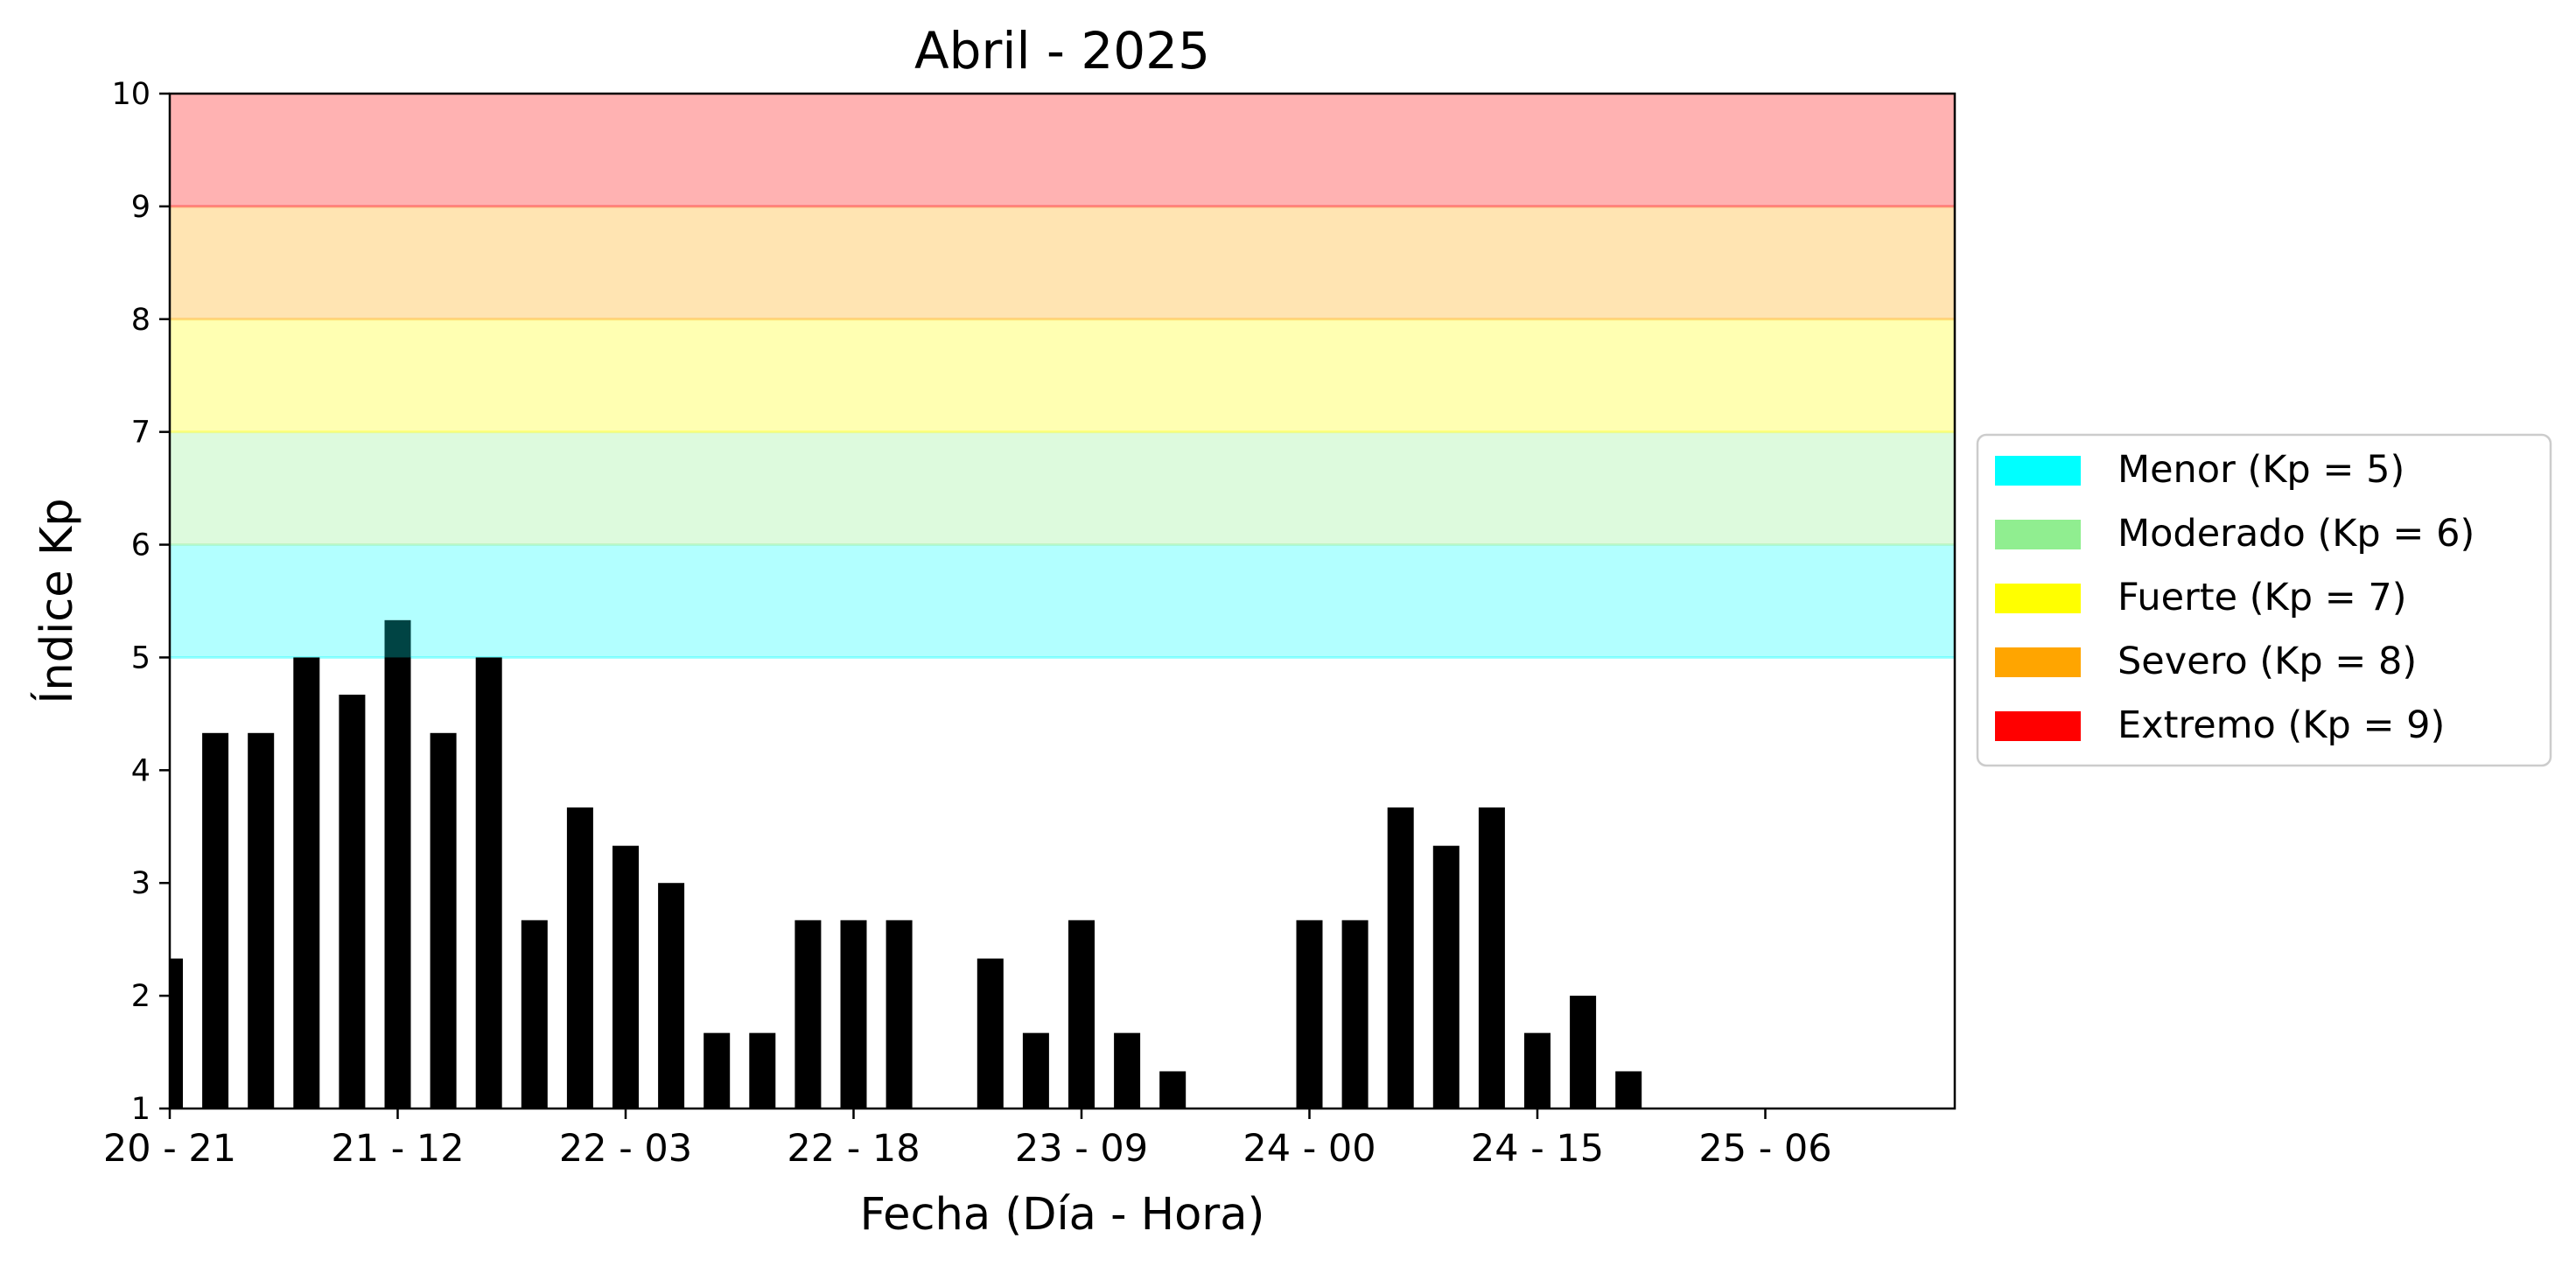 The height and width of the screenshot is (1266, 2576). Describe the element at coordinates (625, 1149) in the screenshot. I see `x-tick-label: 22 - 03` at that location.